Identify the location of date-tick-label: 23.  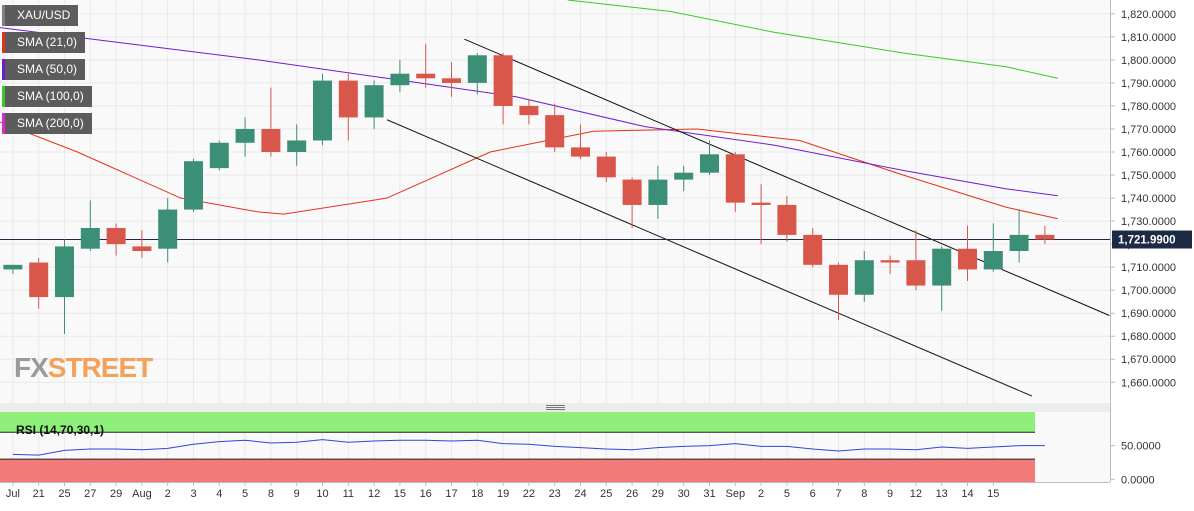
(555, 494).